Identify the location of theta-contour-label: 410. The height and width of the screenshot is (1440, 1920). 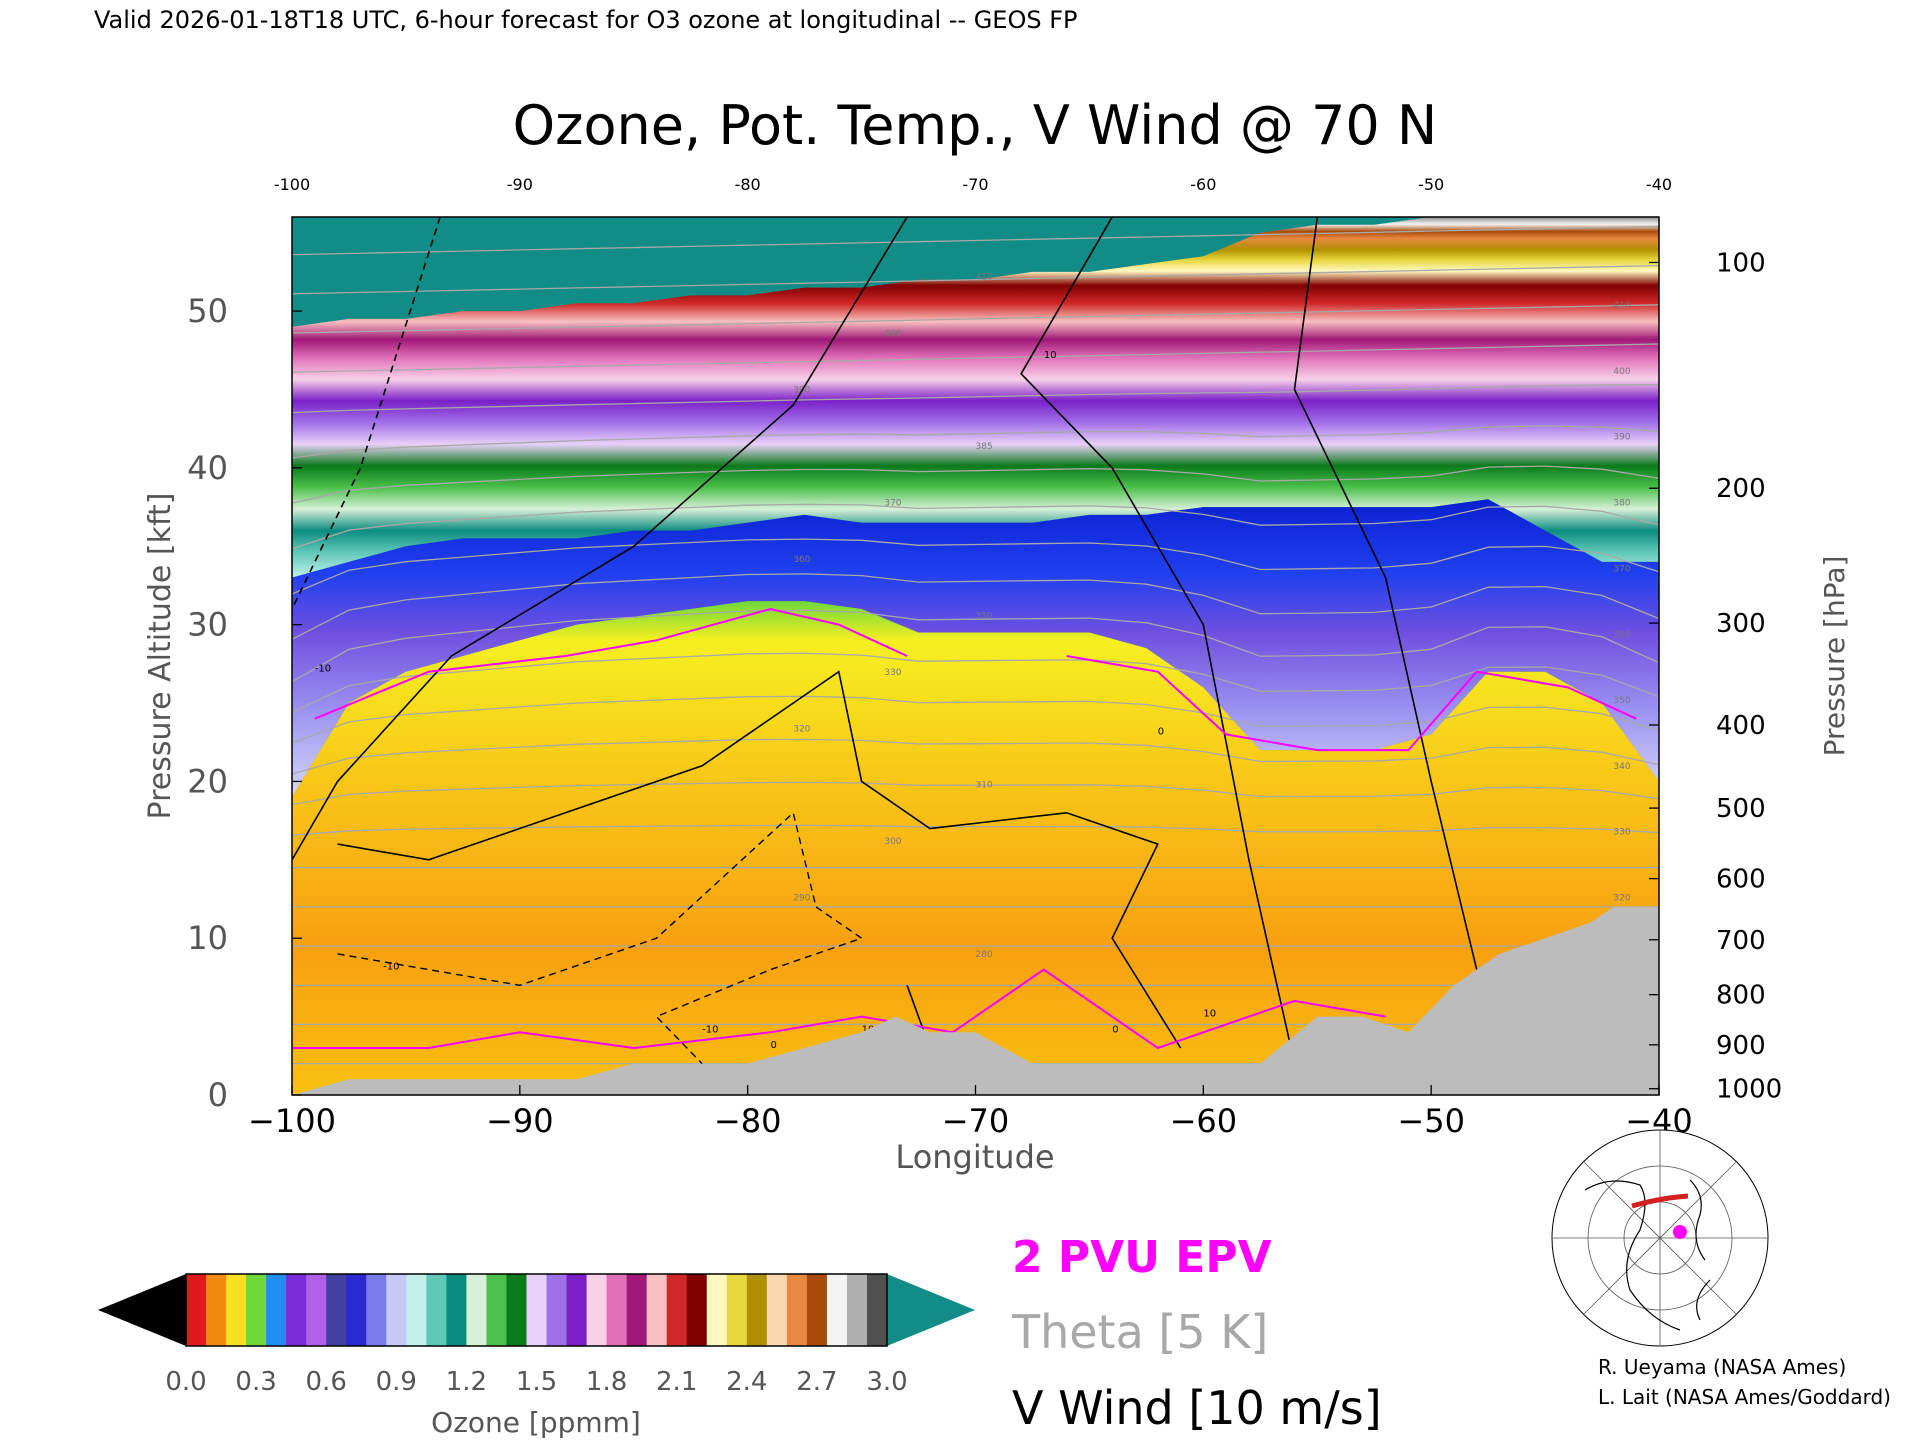
(1621, 306).